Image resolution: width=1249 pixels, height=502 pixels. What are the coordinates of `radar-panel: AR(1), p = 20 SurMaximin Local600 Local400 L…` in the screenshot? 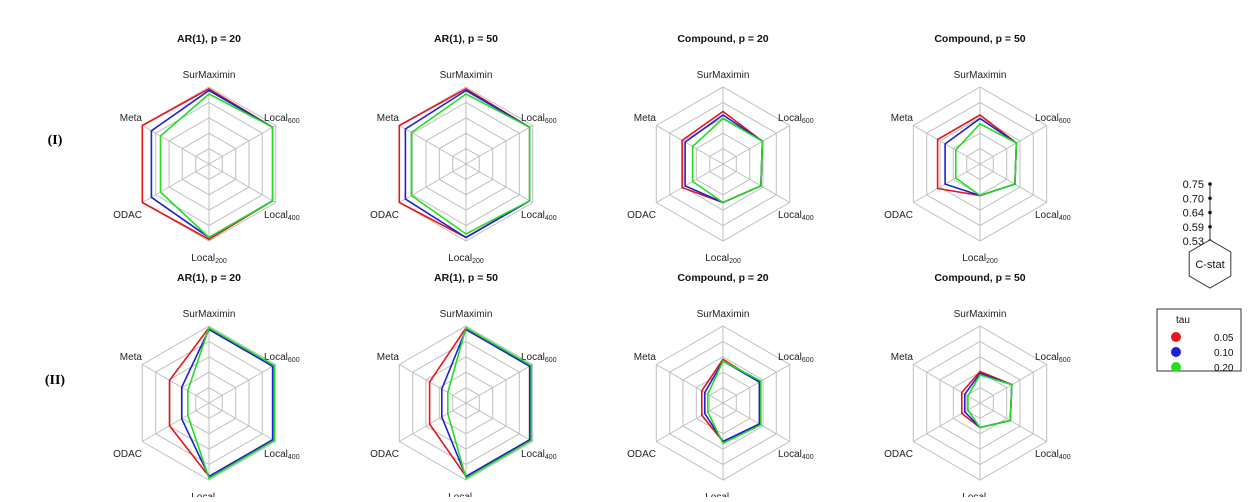 It's located at (206, 149).